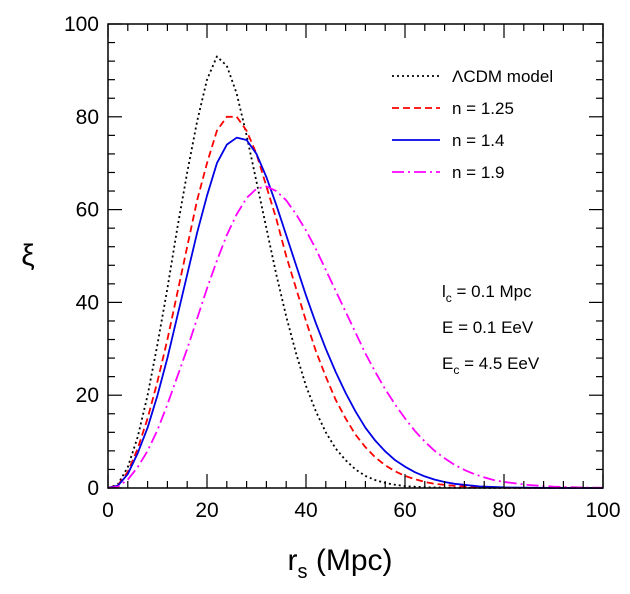  Describe the element at coordinates (87, 117) in the screenshot. I see `y-tick-label: 80` at that location.